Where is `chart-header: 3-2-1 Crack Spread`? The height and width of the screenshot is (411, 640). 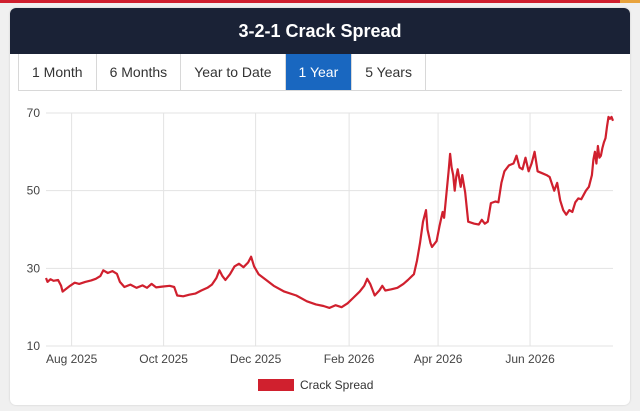
chart-header: 3-2-1 Crack Spread is located at coordinates (320, 31).